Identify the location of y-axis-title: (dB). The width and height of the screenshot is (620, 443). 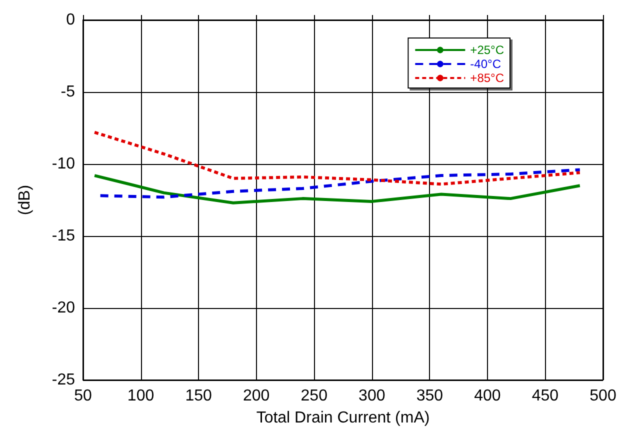
(25, 200).